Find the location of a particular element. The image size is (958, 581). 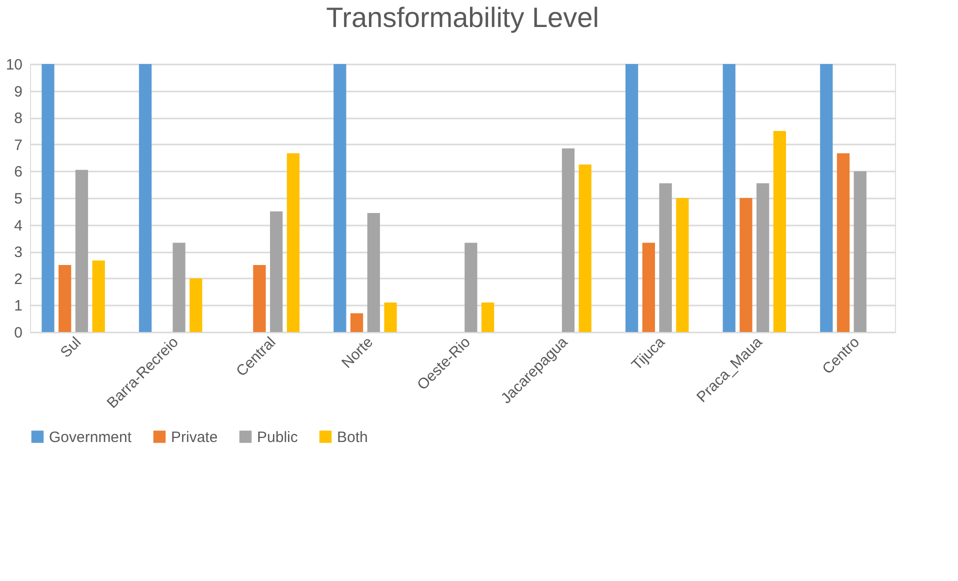

y-tick-label: 2 is located at coordinates (18, 279).